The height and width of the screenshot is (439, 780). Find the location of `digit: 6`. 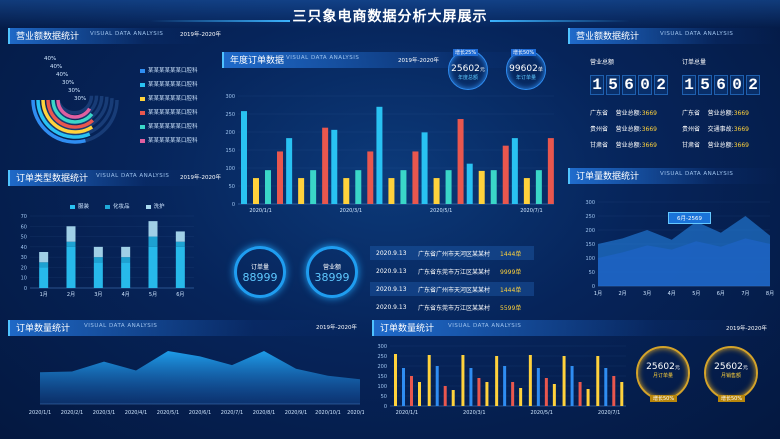

digit: 6 is located at coordinates (629, 85).